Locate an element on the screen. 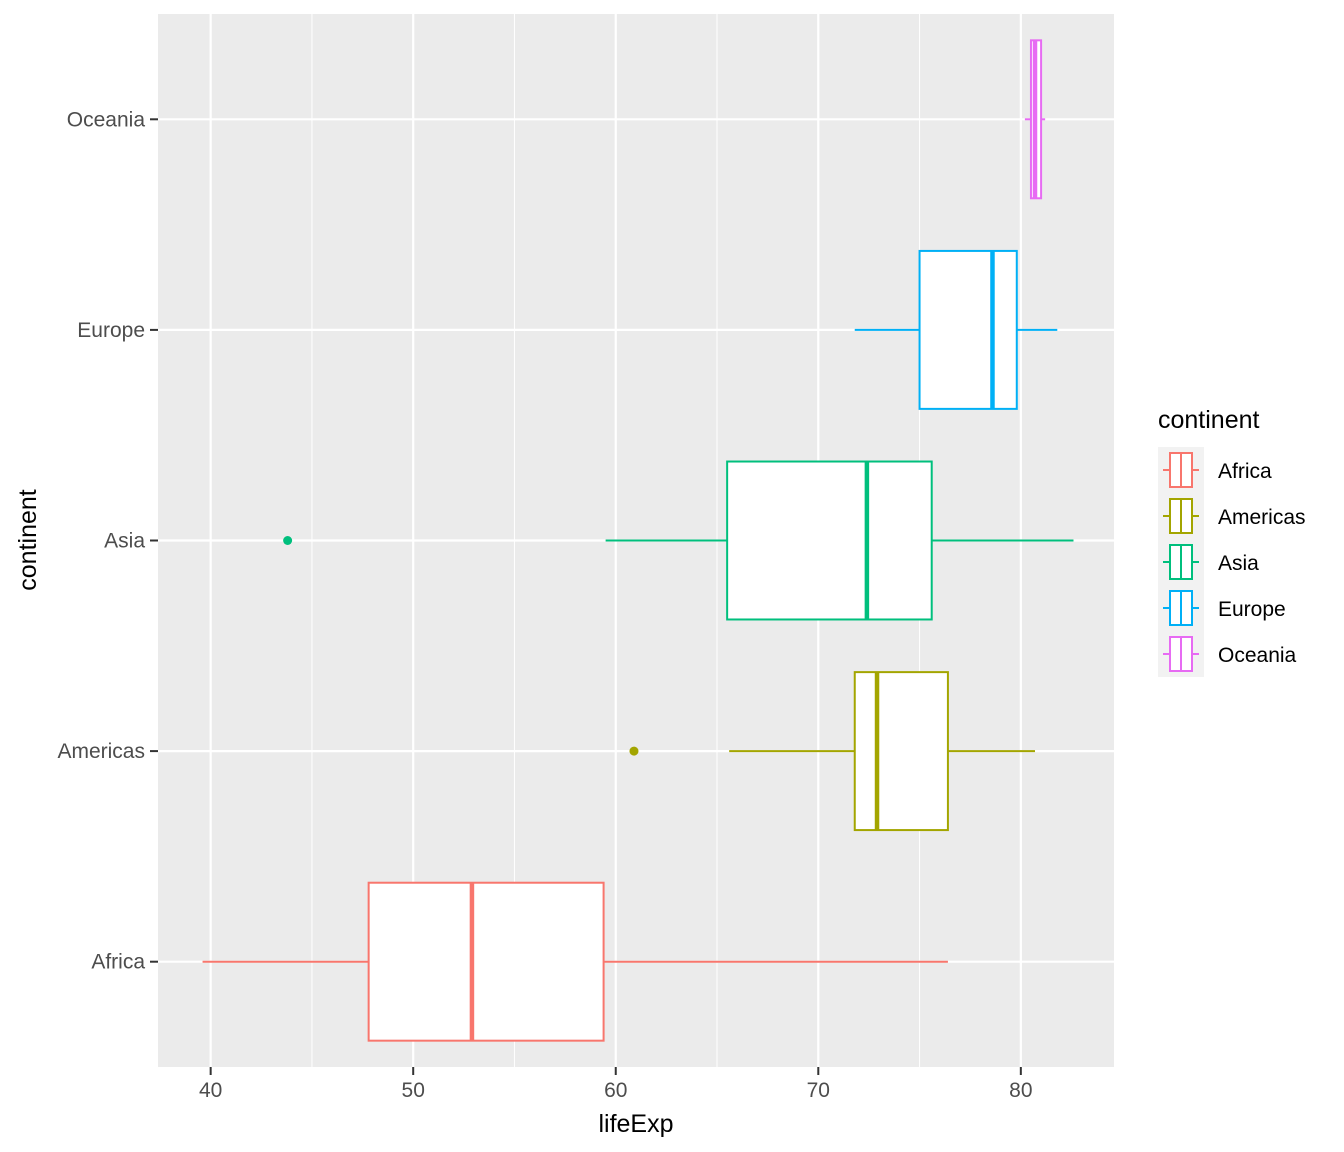  y-axis: Africa Americas Asia Europe Oceania is located at coordinates (107, 541).